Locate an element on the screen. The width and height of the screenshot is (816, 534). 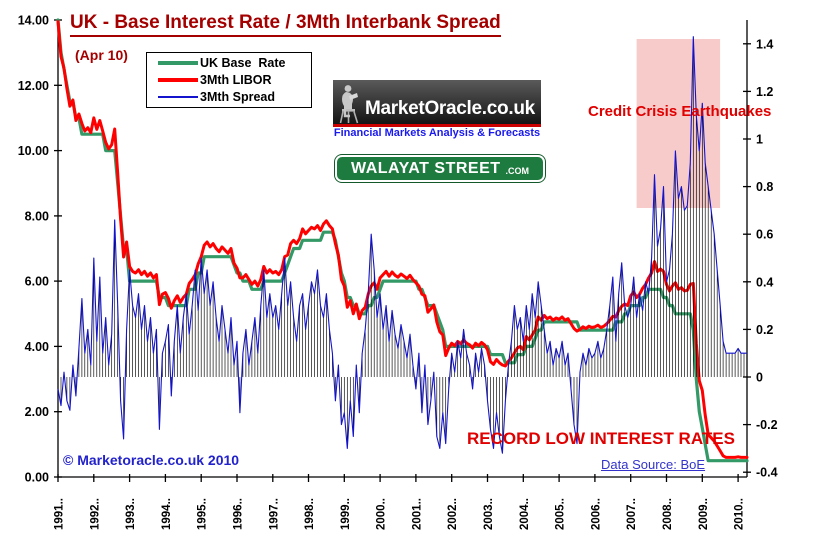
left-tick-label: 8.00 is located at coordinates (37, 216).